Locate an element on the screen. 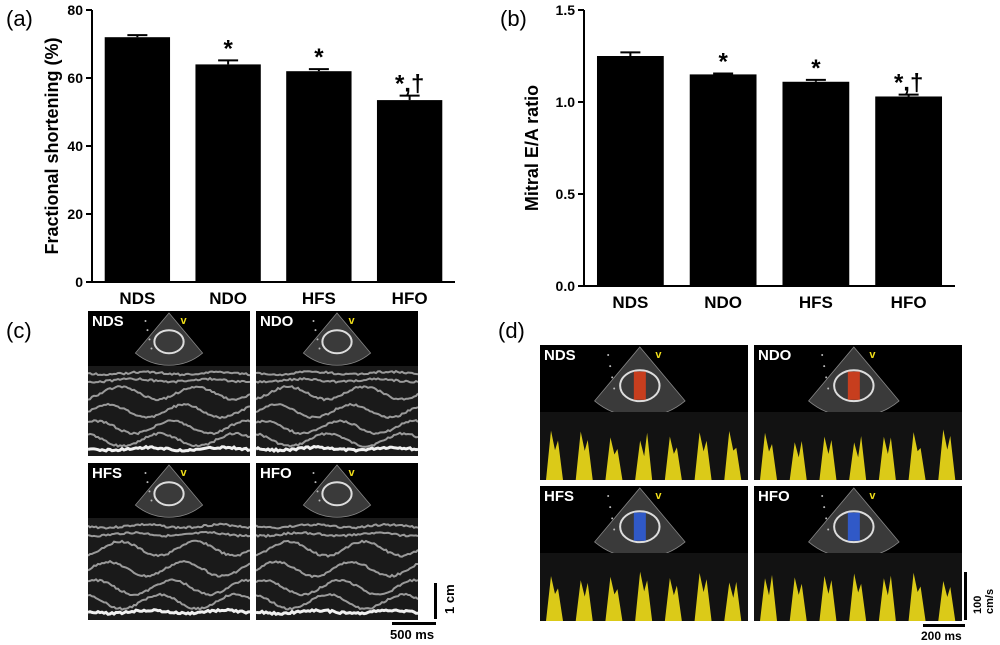 This screenshot has height=645, width=1000. panel-letter-d: (d) is located at coordinates (511, 330).